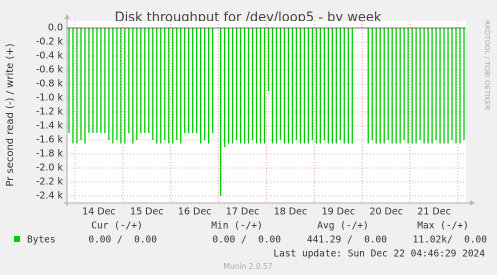  I want to click on legend-stat: 11.02k/ 0.00, so click(450, 240).